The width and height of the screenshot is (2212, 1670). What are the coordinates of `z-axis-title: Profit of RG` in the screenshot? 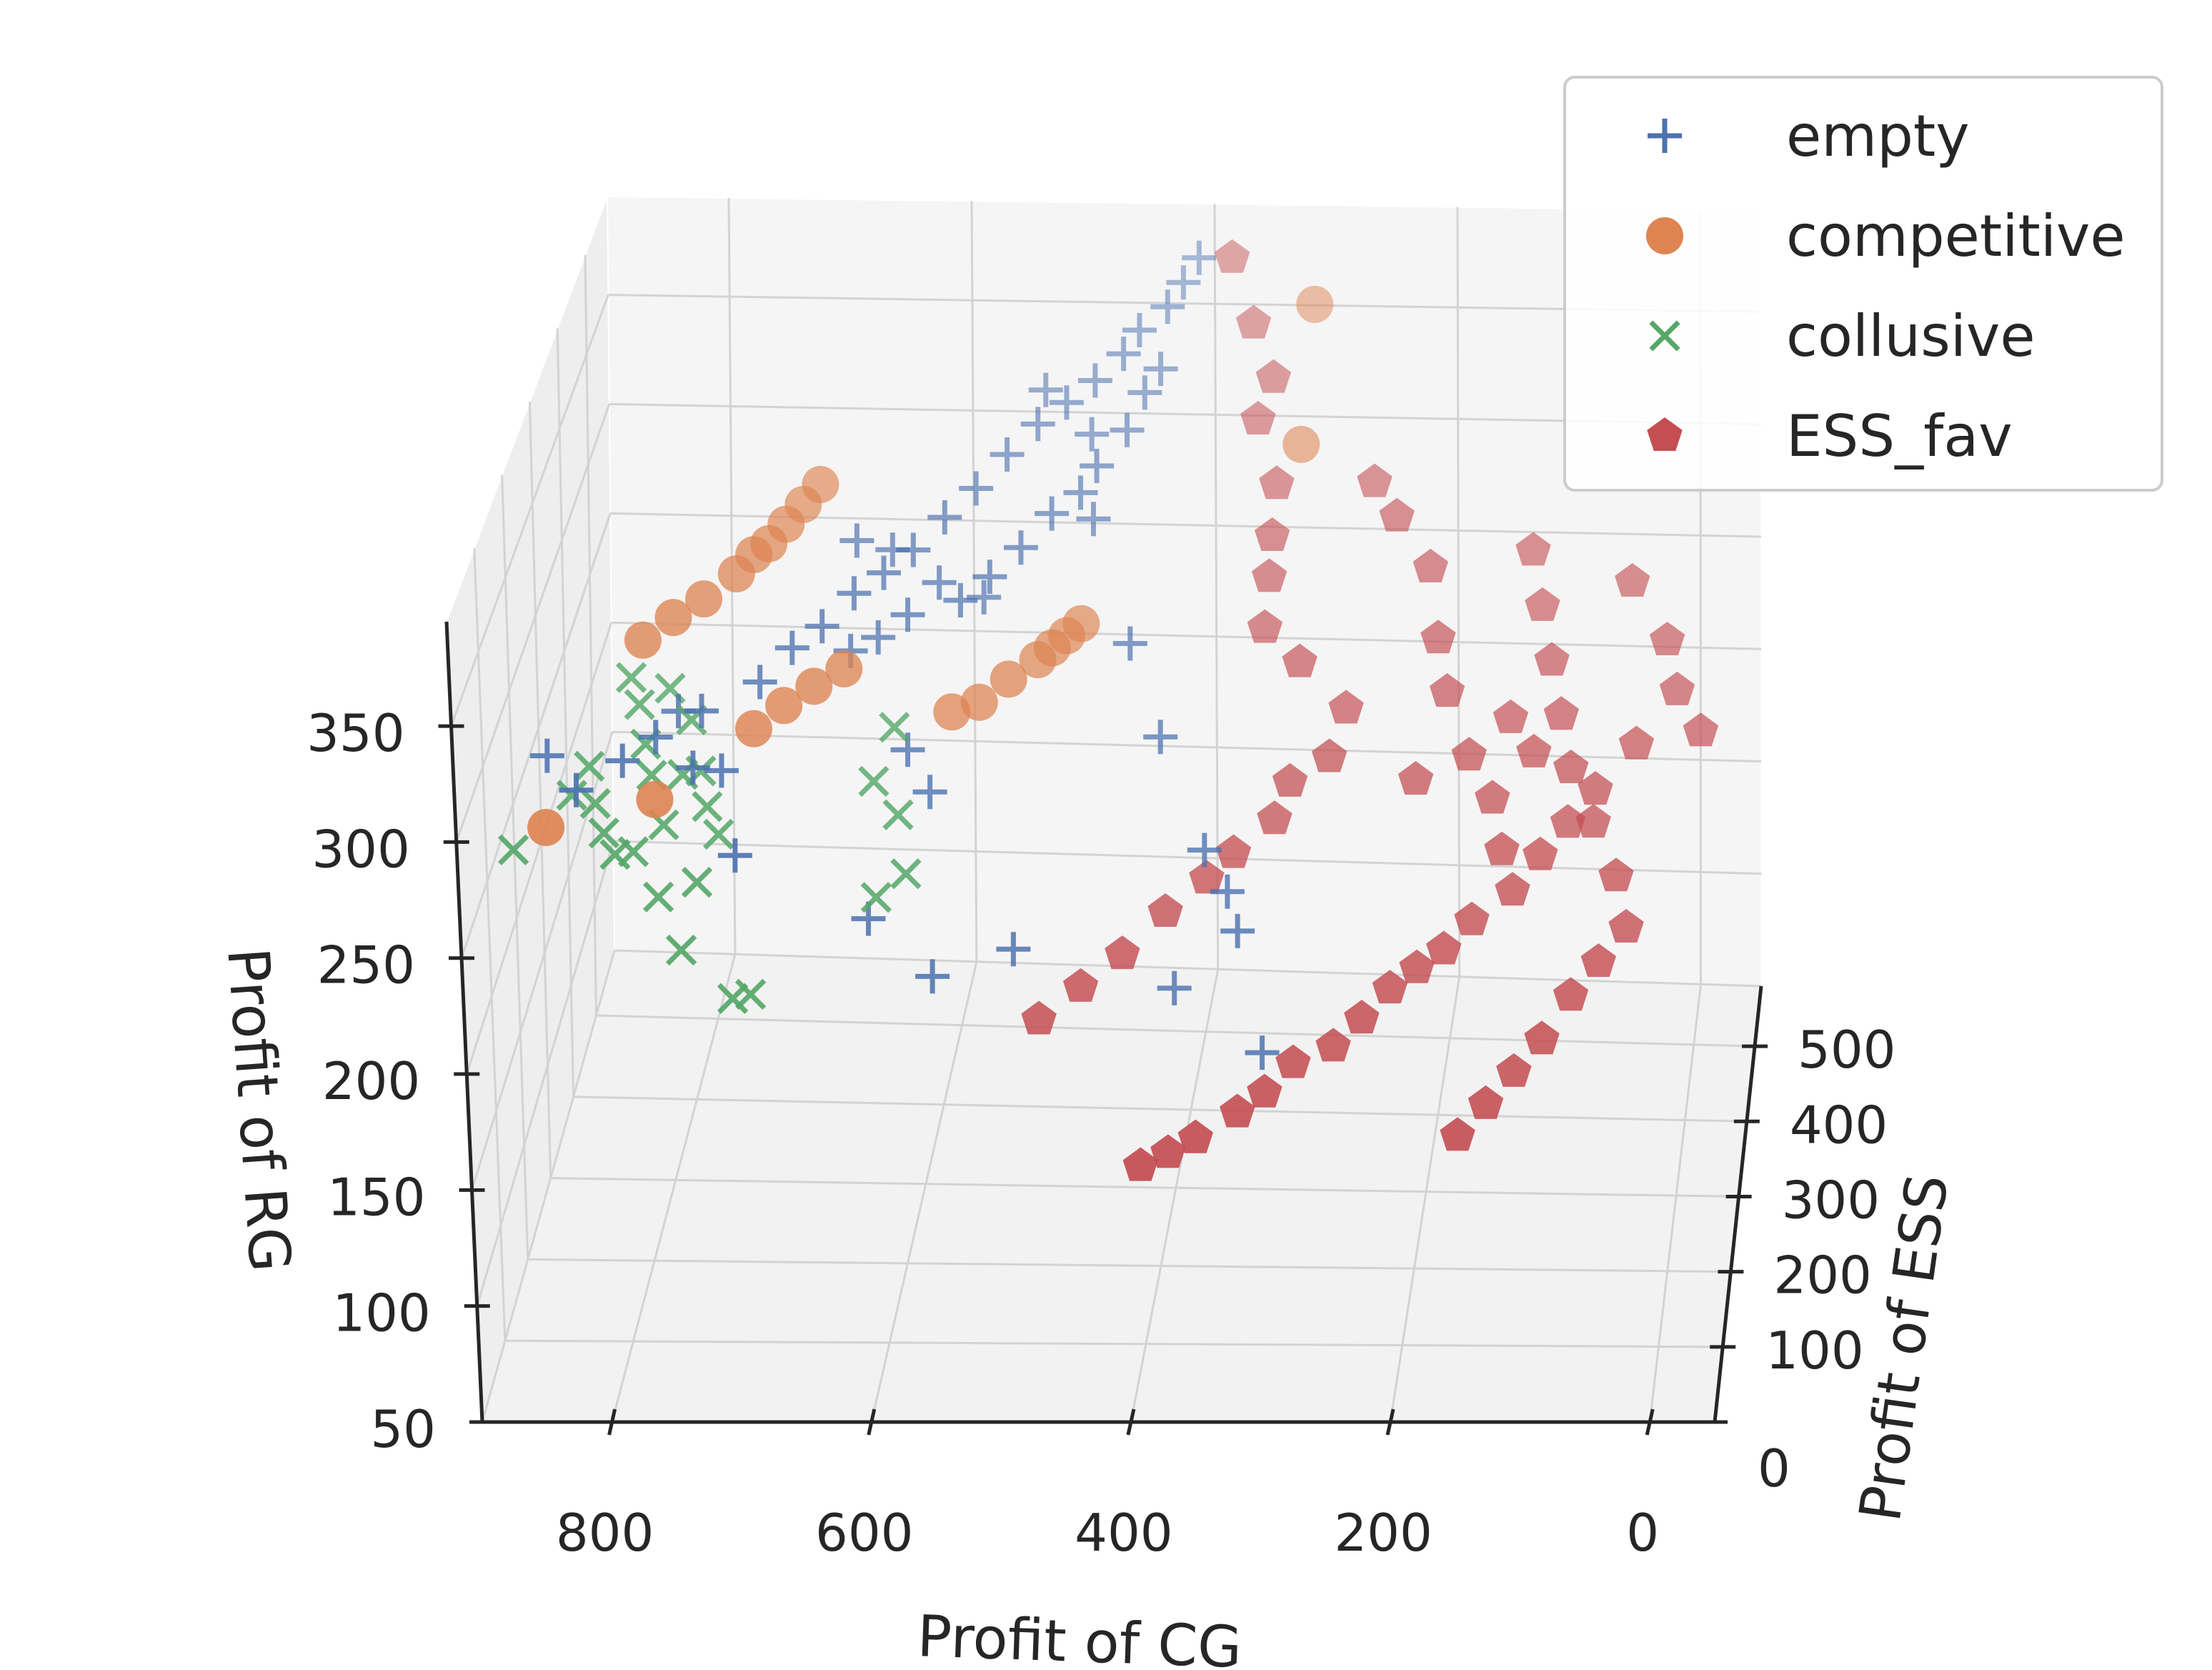 It's located at (258, 1109).